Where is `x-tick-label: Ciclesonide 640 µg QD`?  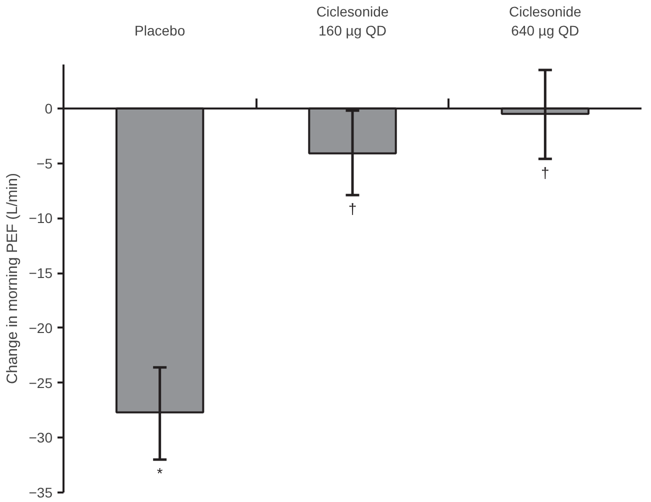
x-tick-label: Ciclesonide 640 µg QD is located at coordinates (545, 20).